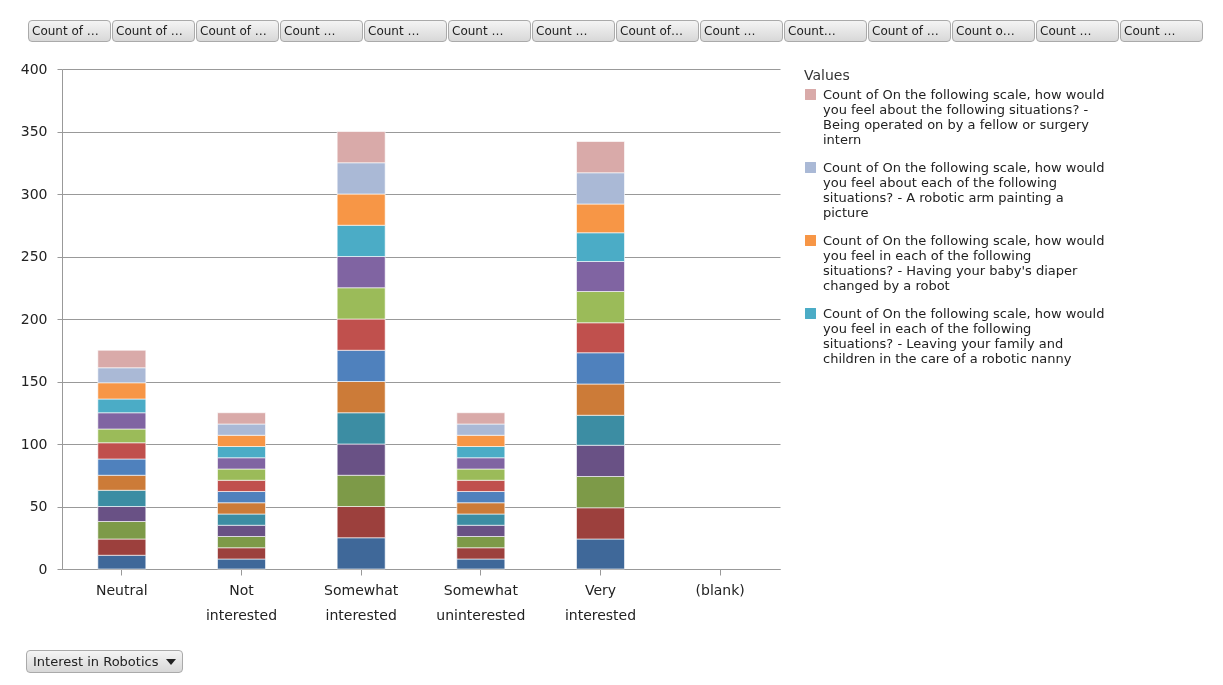 This screenshot has width=1223, height=685. What do you see at coordinates (34, 193) in the screenshot?
I see `y-tick-label: 300` at bounding box center [34, 193].